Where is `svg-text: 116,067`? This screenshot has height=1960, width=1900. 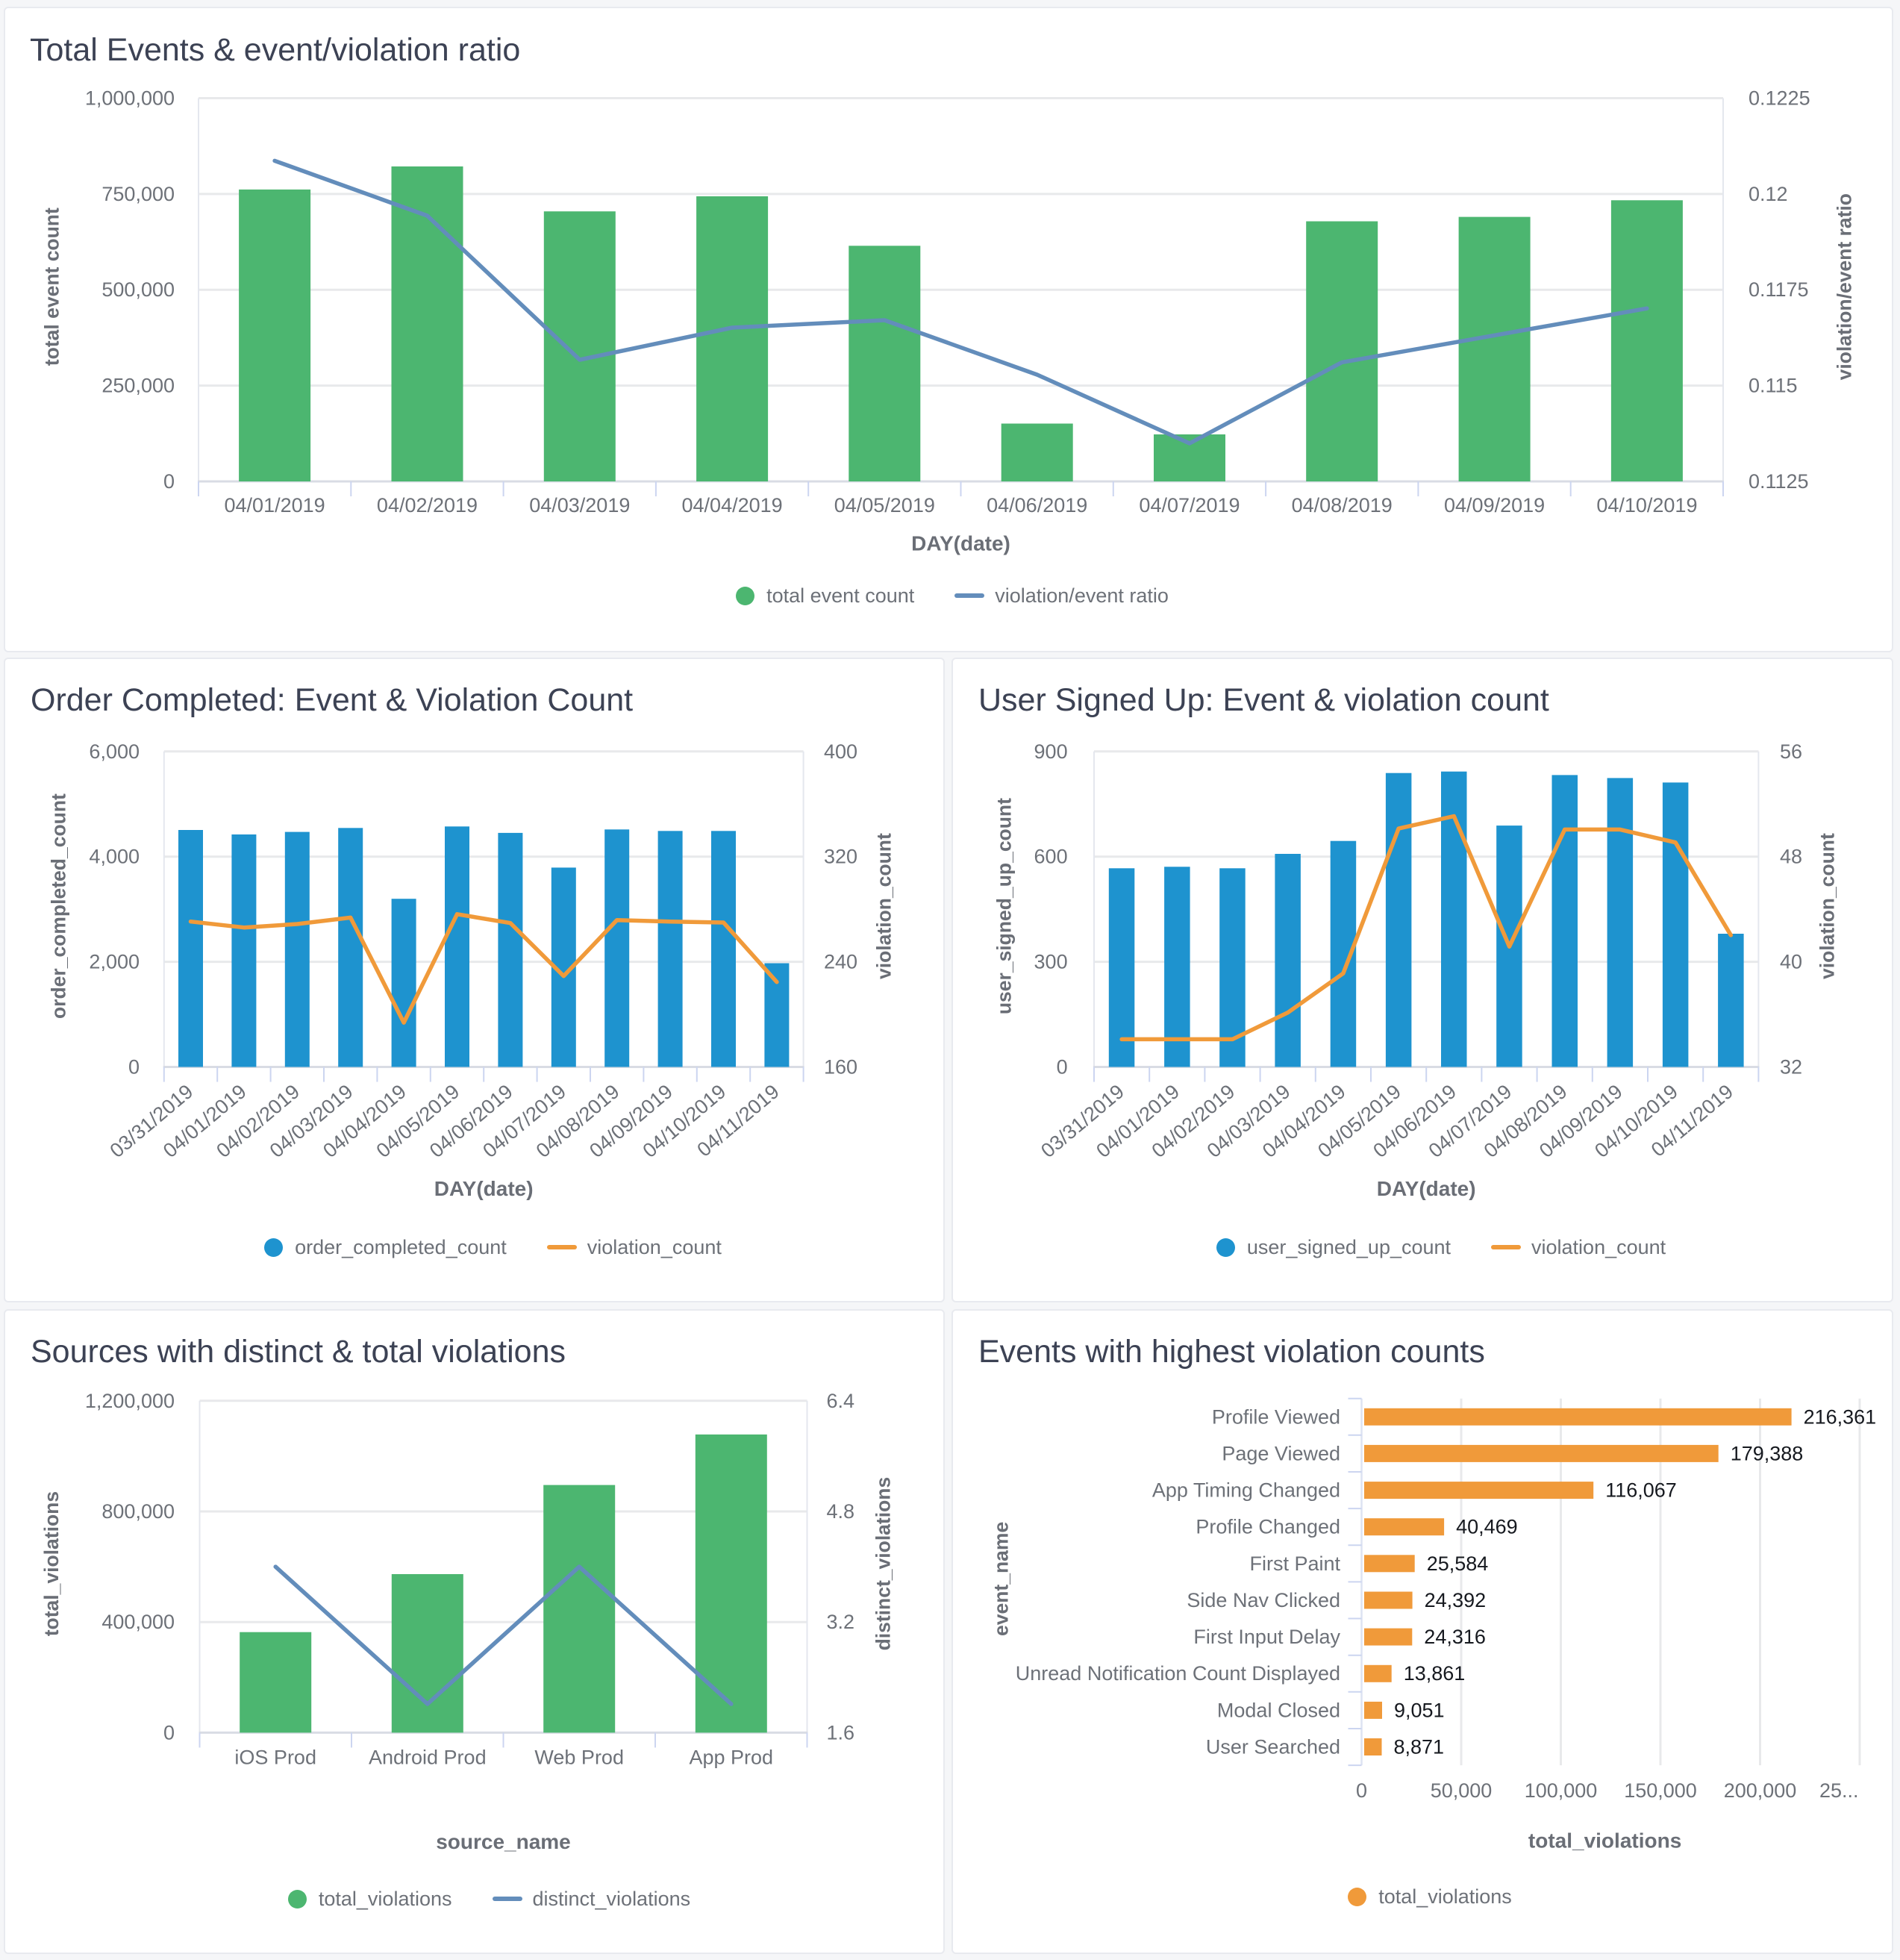
svg-text: 116,067 is located at coordinates (1641, 1490).